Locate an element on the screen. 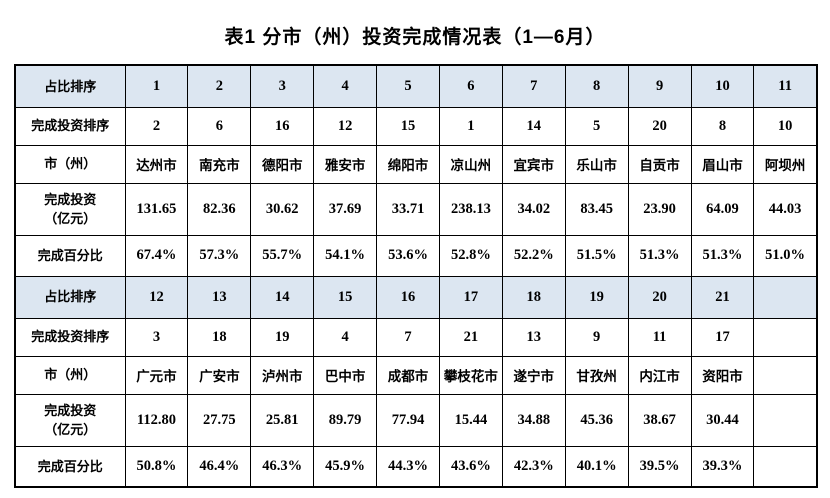 Image resolution: width=830 pixels, height=498 pixels. percent-cell: 53.6% is located at coordinates (408, 255).